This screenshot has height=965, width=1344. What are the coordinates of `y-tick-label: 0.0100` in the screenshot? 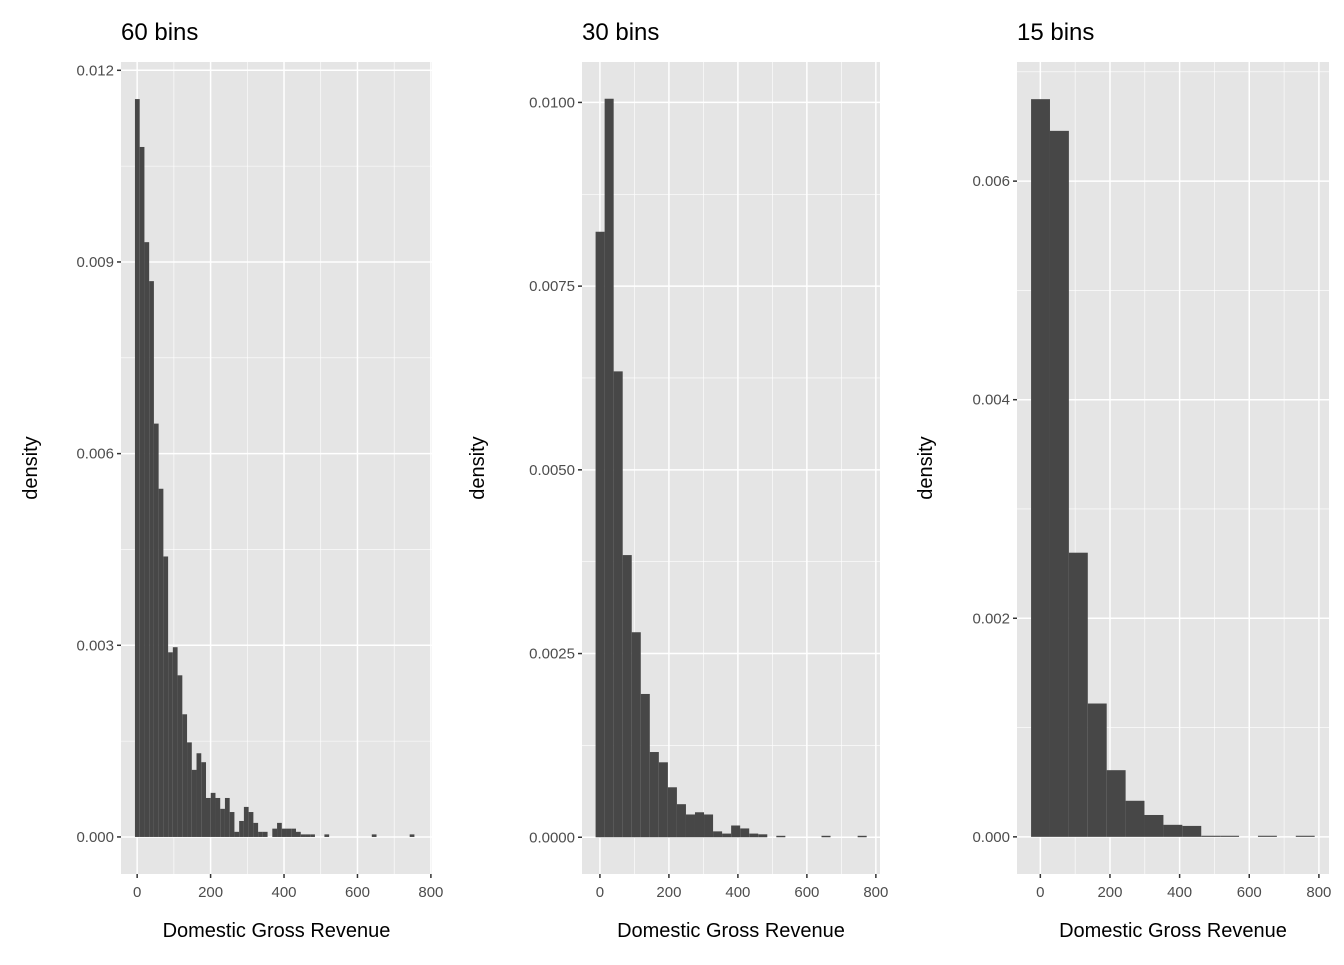 It's located at (552, 102).